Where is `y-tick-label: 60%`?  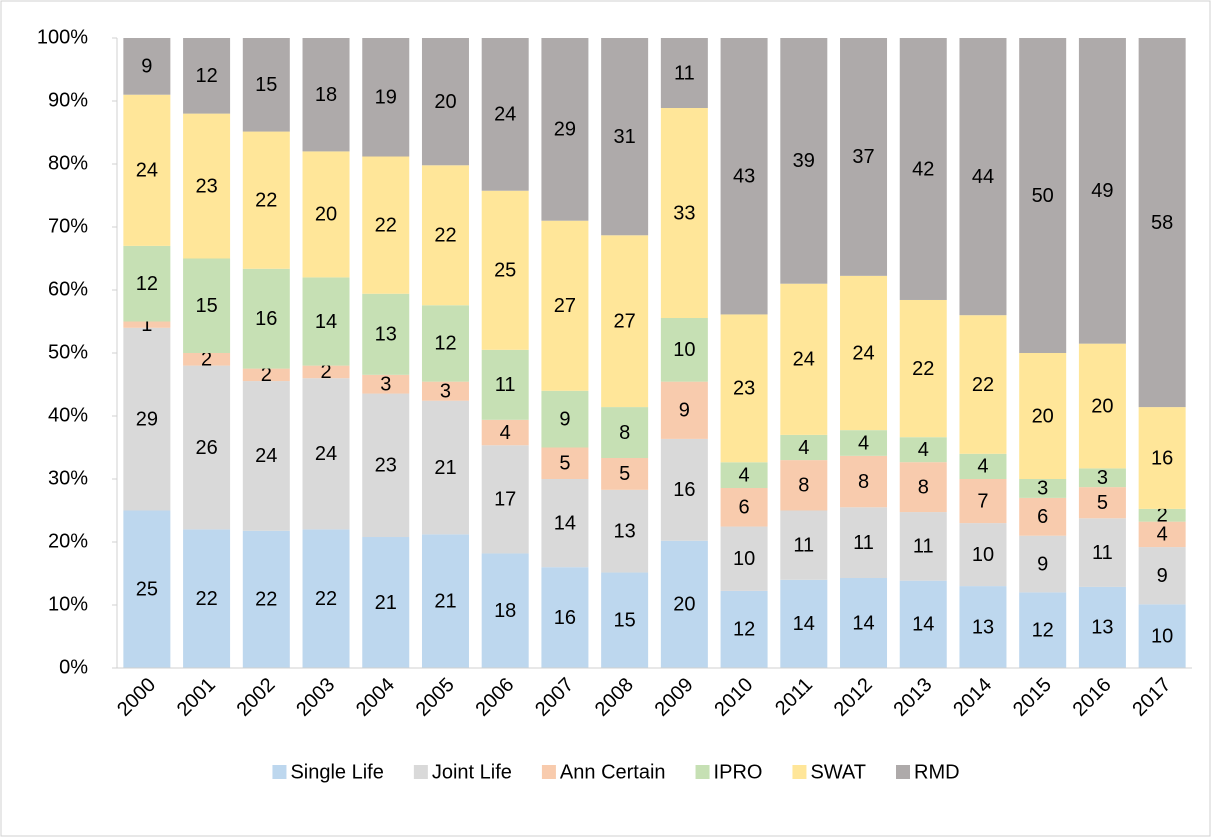
y-tick-label: 60% is located at coordinates (68, 289).